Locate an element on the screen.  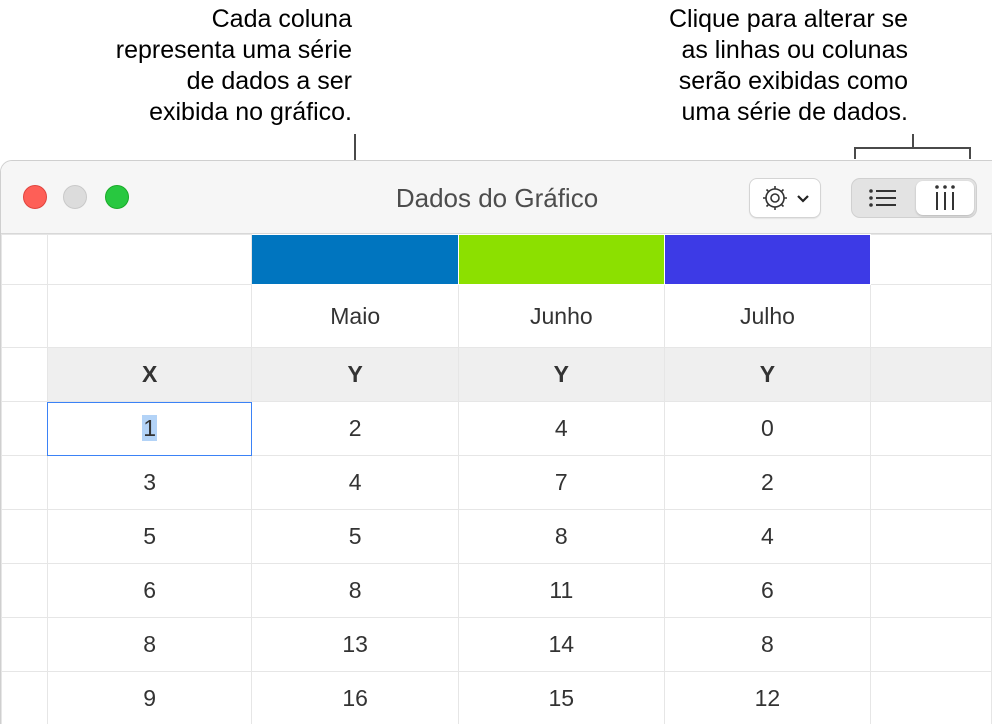
table-row: 1 2 4 0 is located at coordinates (496, 428).